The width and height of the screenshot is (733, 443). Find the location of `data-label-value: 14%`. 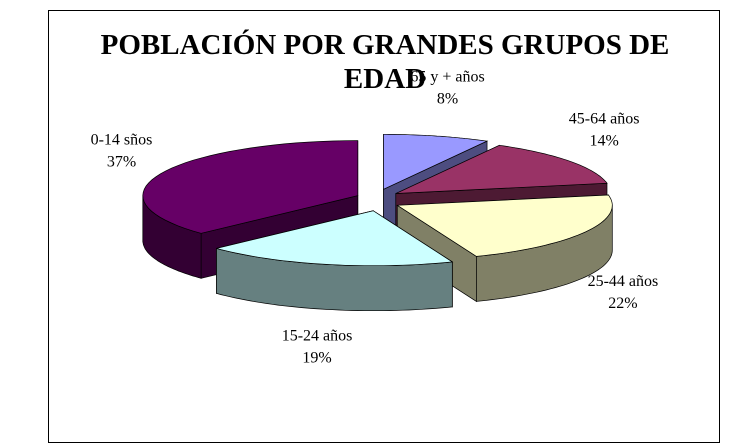

data-label-value: 14% is located at coordinates (603, 140).